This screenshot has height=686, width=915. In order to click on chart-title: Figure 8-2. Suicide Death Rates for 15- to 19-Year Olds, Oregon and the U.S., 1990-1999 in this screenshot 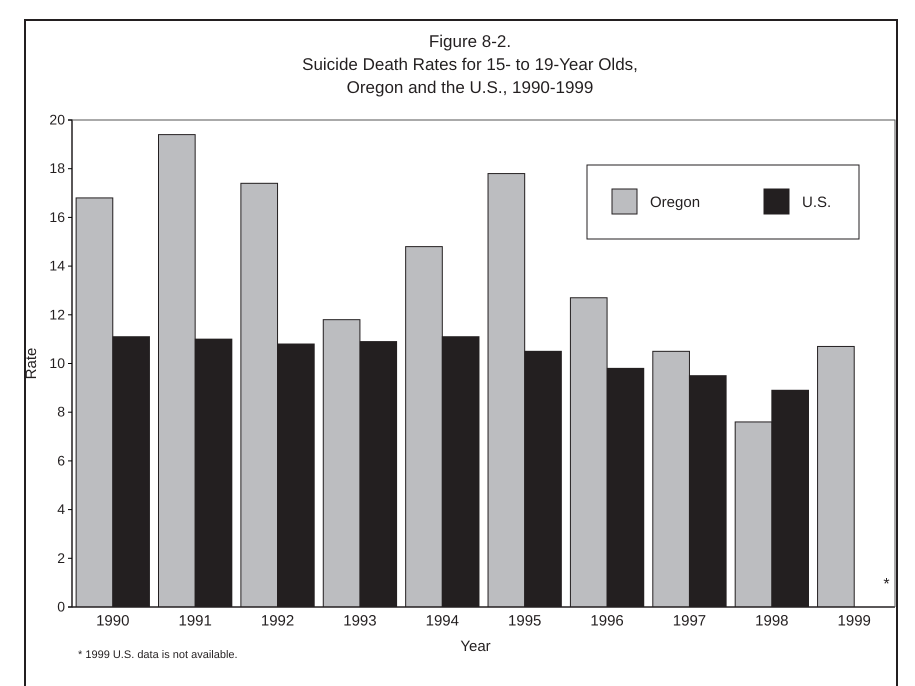, I will do `click(470, 64)`.